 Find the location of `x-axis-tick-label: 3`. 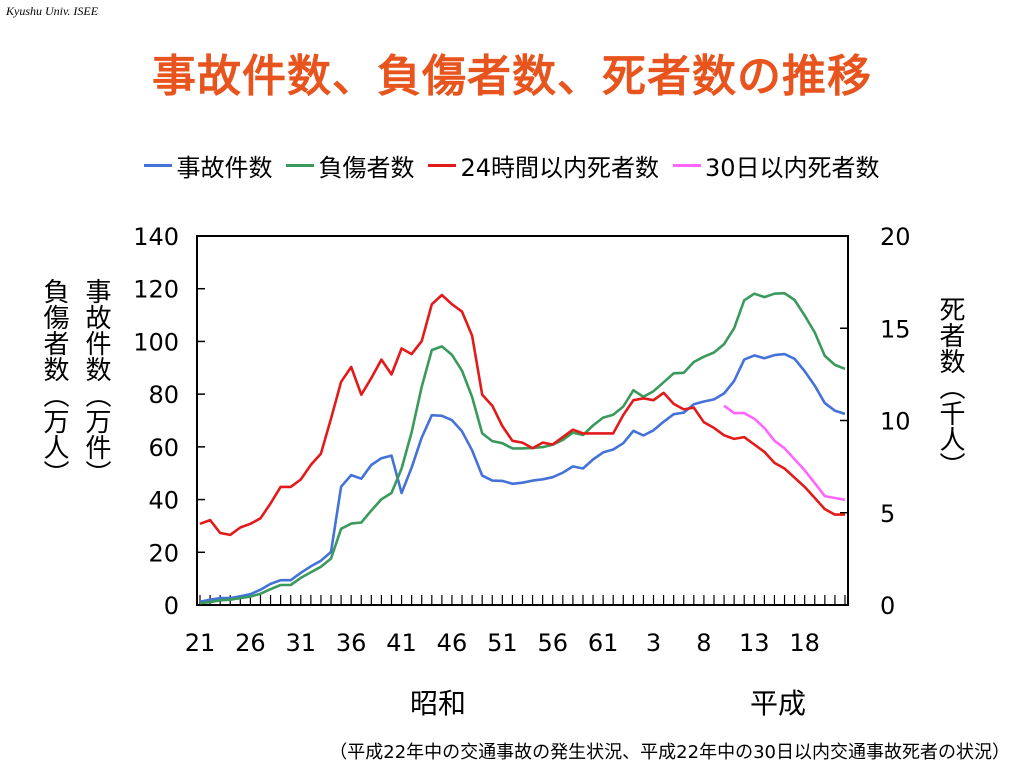

x-axis-tick-label: 3 is located at coordinates (653, 643).